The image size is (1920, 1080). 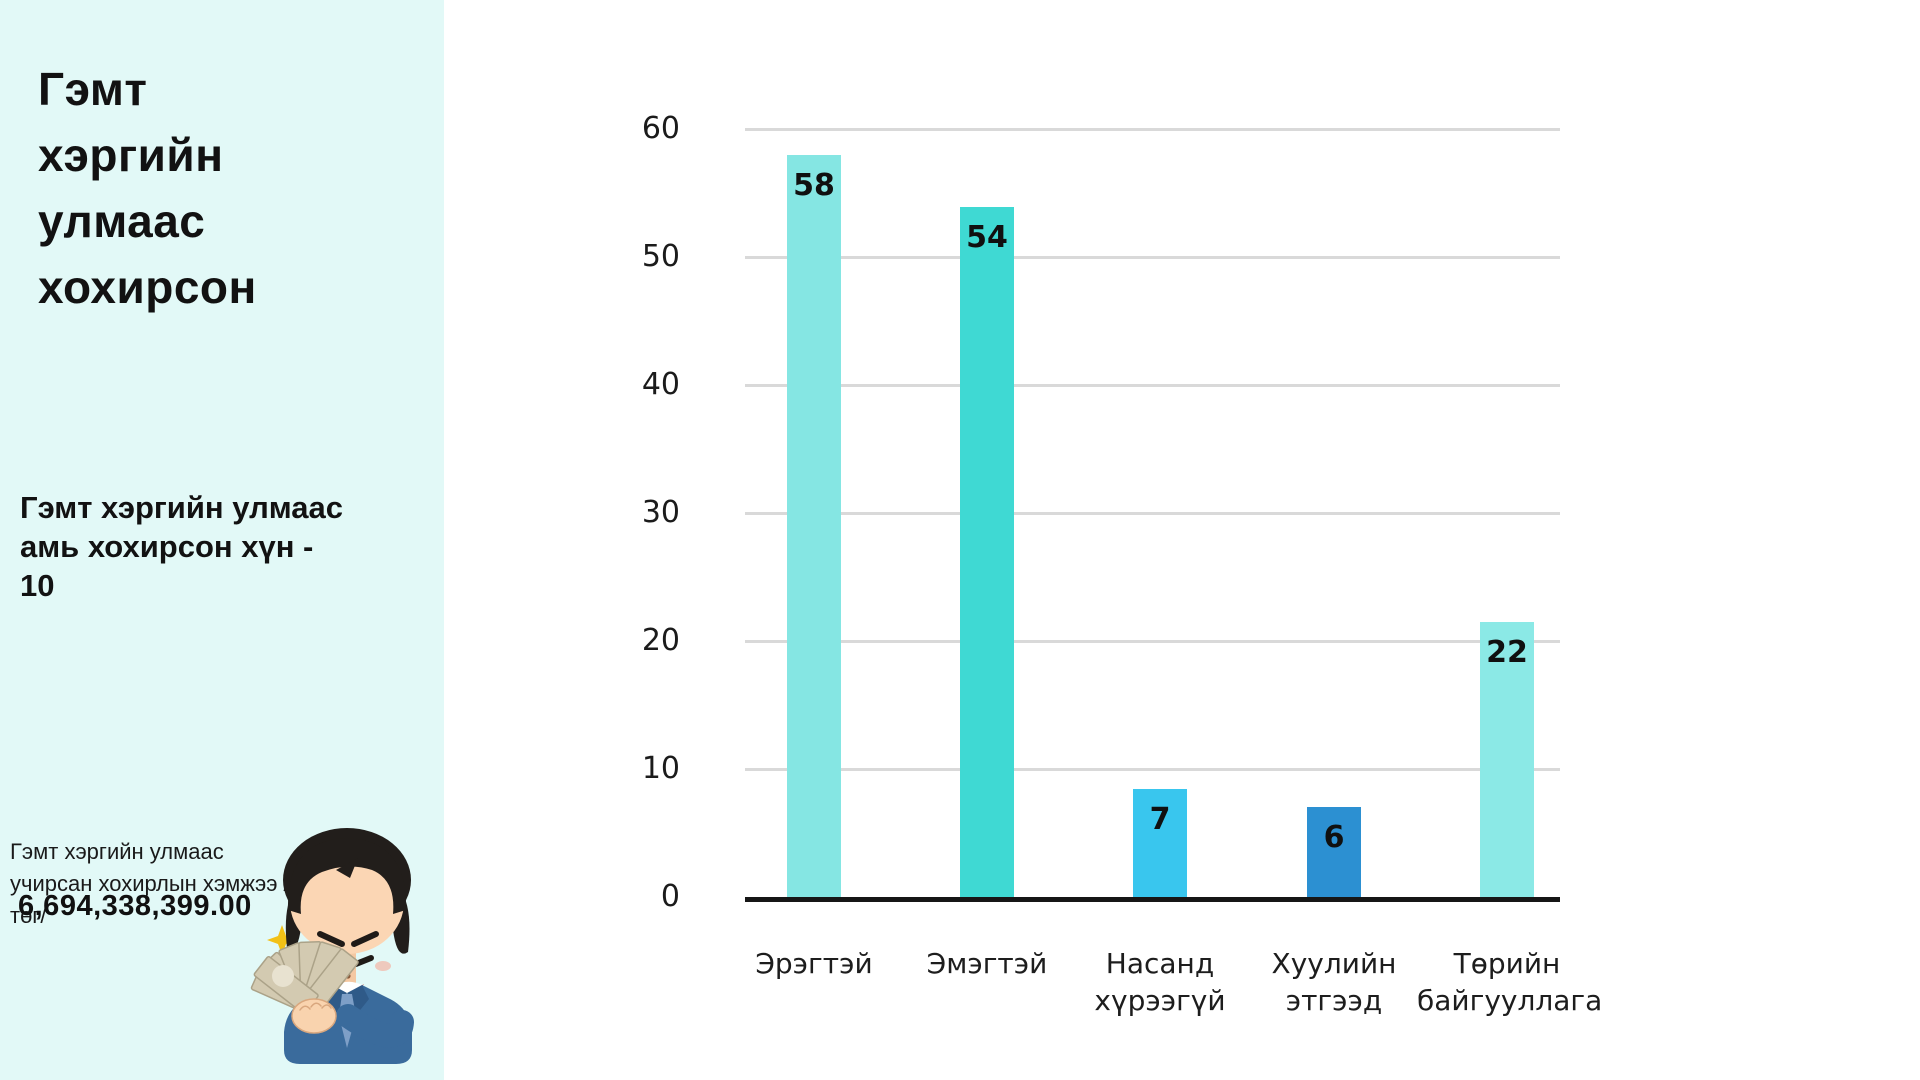 I want to click on bar-value-label: 22, so click(x=1507, y=652).